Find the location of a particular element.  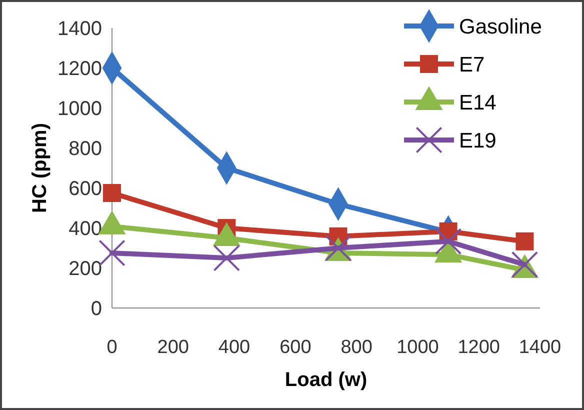

y-tick-label: 200 is located at coordinates (85, 269).